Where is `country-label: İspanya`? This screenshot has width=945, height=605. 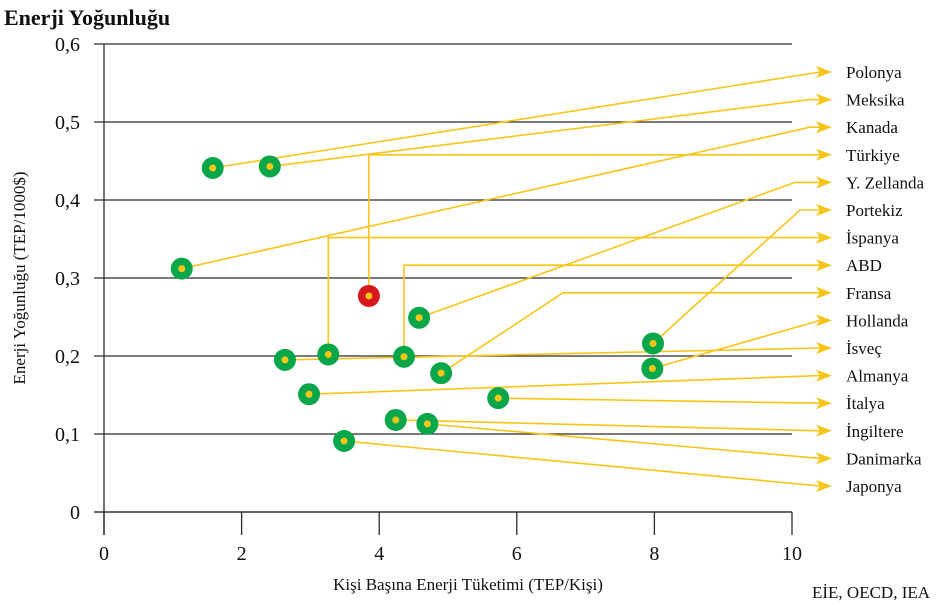
country-label: İspanya is located at coordinates (872, 238).